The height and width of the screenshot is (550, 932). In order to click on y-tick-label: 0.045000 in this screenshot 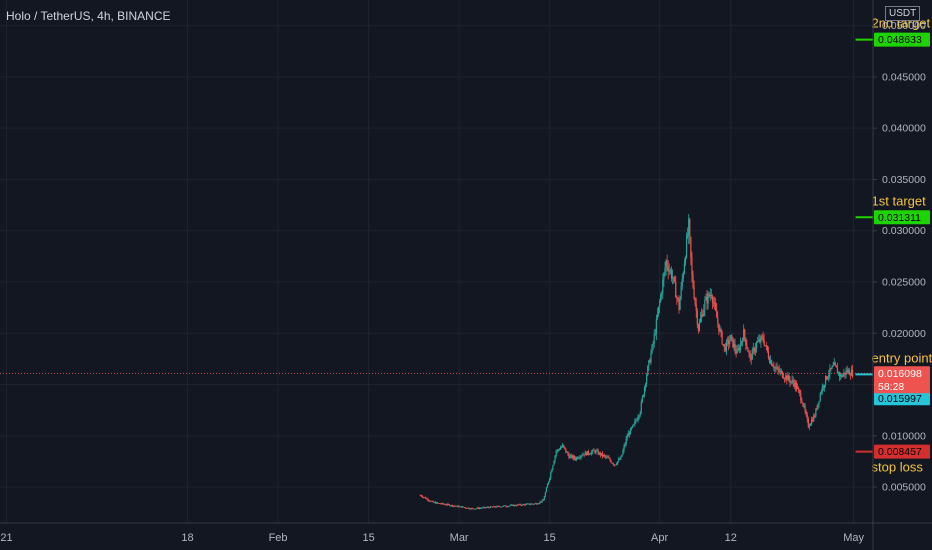, I will do `click(904, 77)`.